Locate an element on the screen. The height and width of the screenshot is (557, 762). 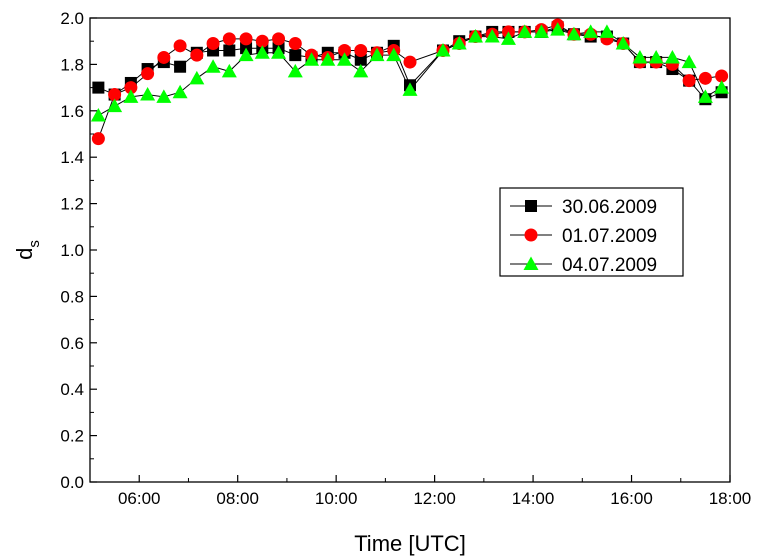
y-tick-label: 1.4 is located at coordinates (72, 157).